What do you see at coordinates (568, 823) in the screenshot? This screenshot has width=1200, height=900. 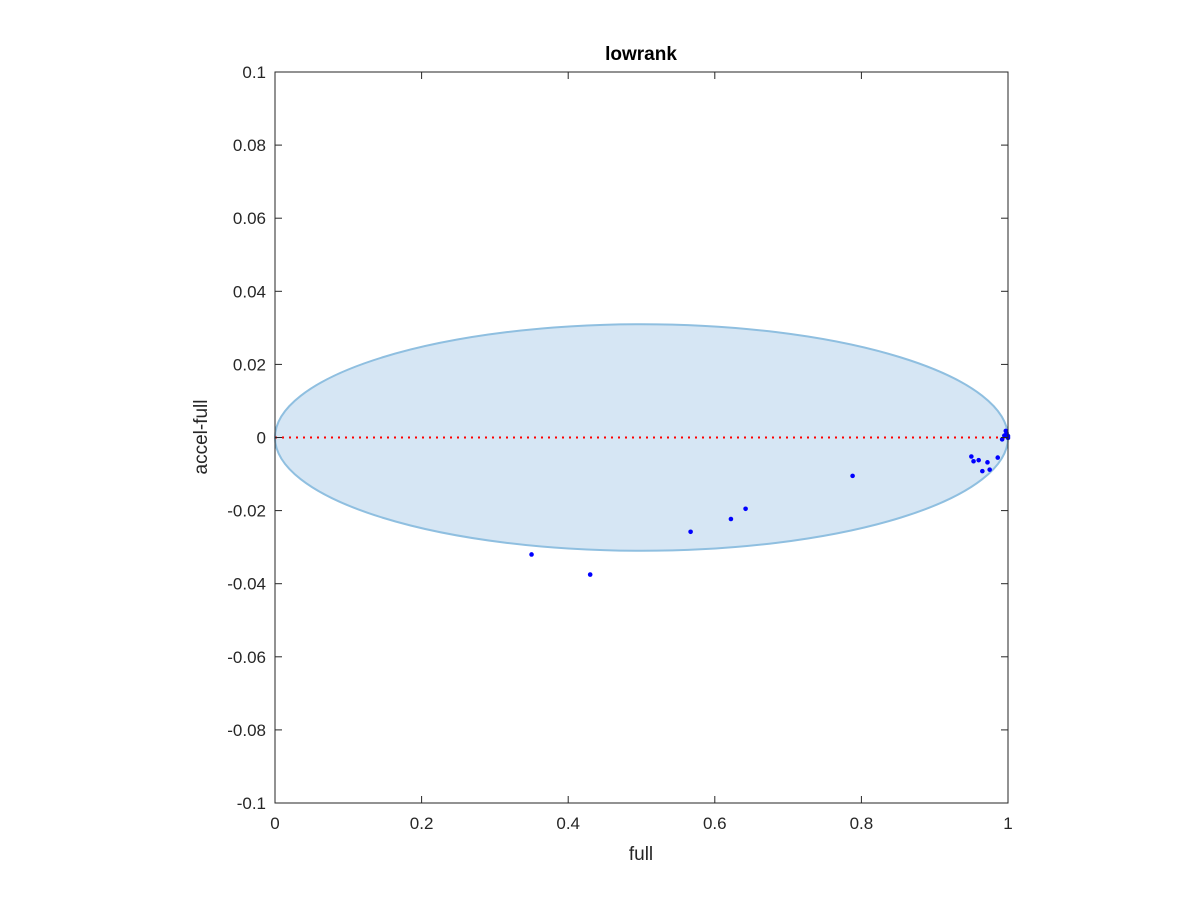 I see `x-tick-label: 0.4` at bounding box center [568, 823].